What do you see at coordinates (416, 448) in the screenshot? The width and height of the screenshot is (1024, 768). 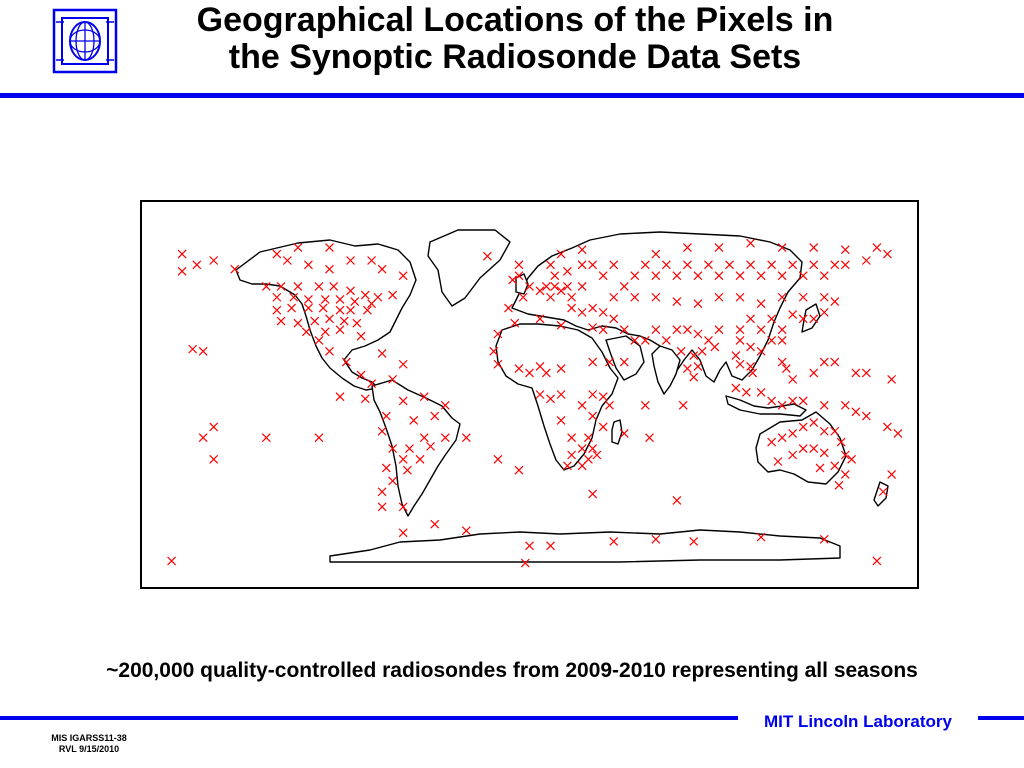 I see `south-america` at bounding box center [416, 448].